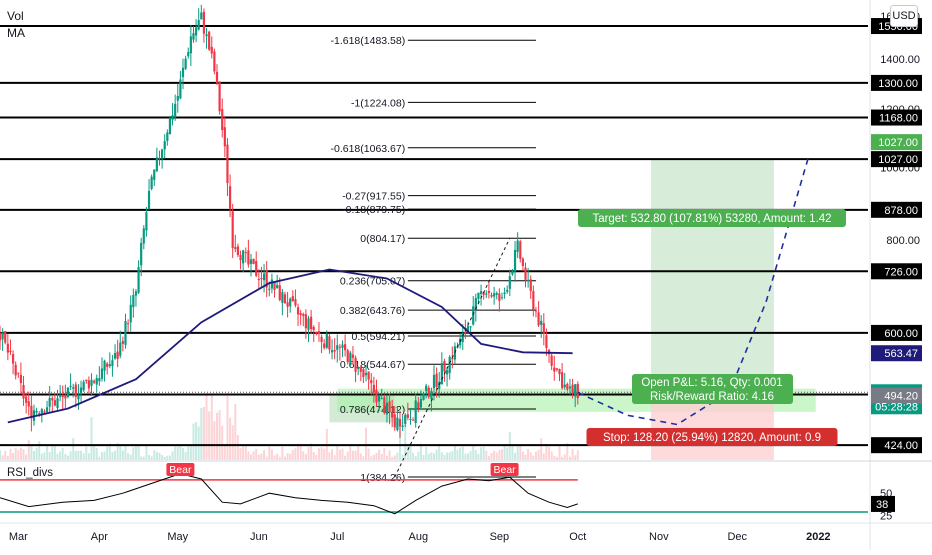 This screenshot has height=555, width=932. What do you see at coordinates (896, 395) in the screenshot?
I see `axis-badge-volume` at bounding box center [896, 395].